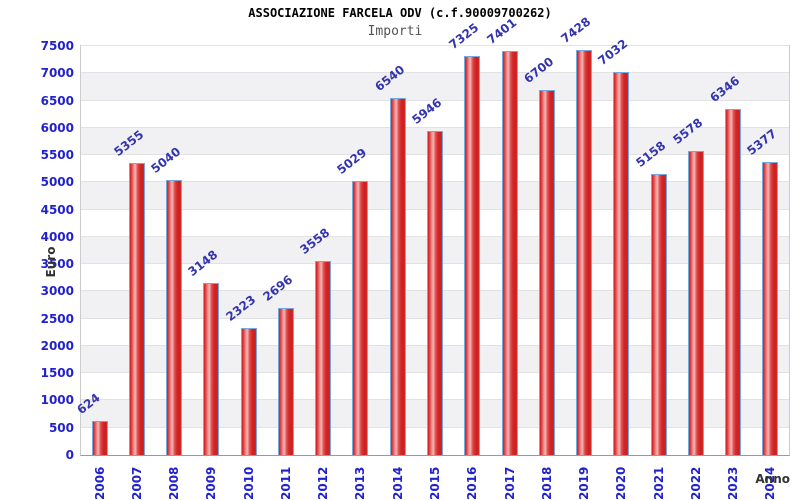  Describe the element at coordinates (285, 483) in the screenshot. I see `x-tick-label: 2011` at that location.